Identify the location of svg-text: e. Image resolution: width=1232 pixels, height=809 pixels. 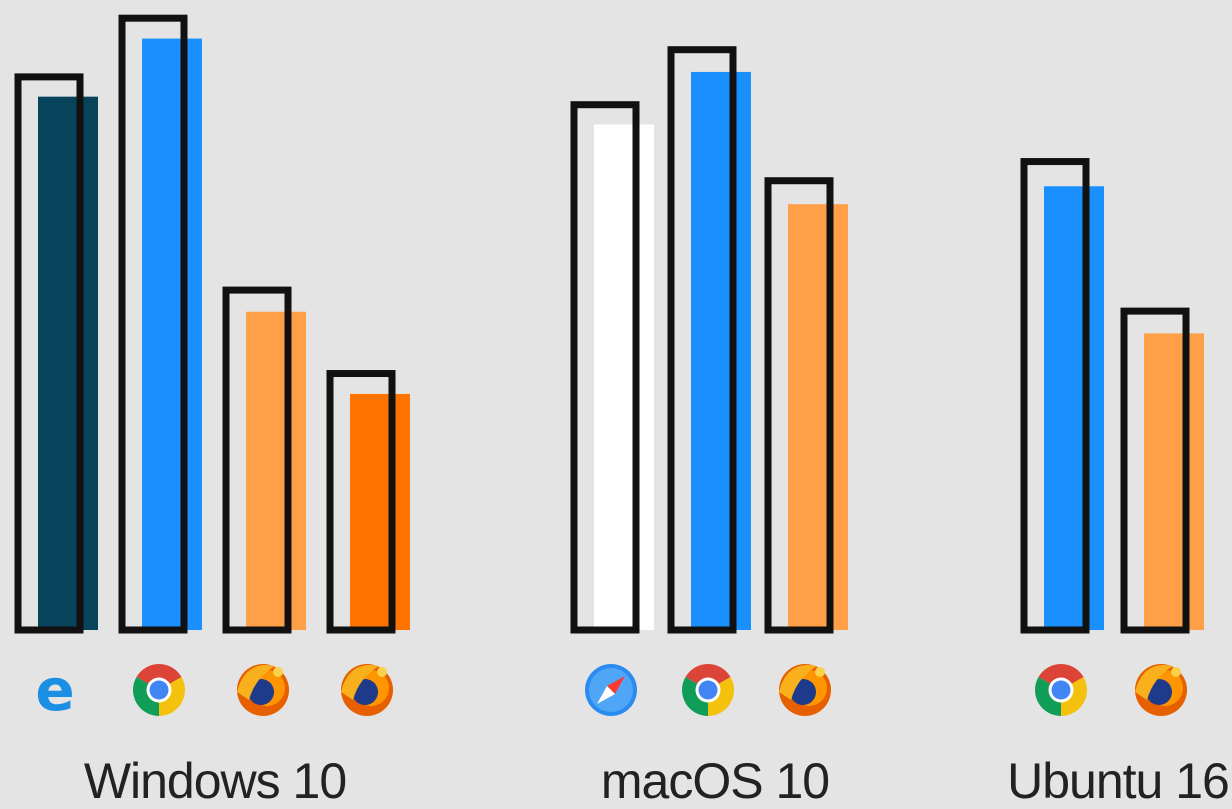
(54, 690).